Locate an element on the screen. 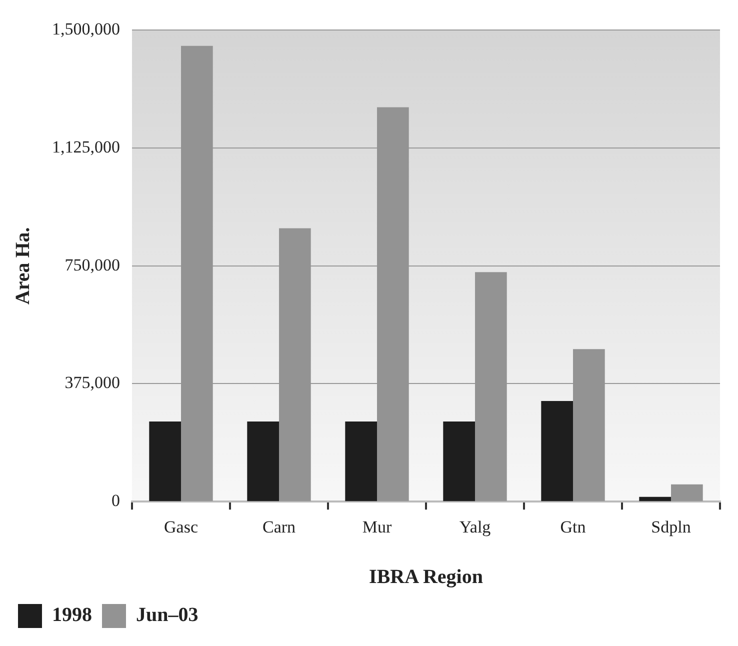  x-tick-label: Sdpln is located at coordinates (671, 526).